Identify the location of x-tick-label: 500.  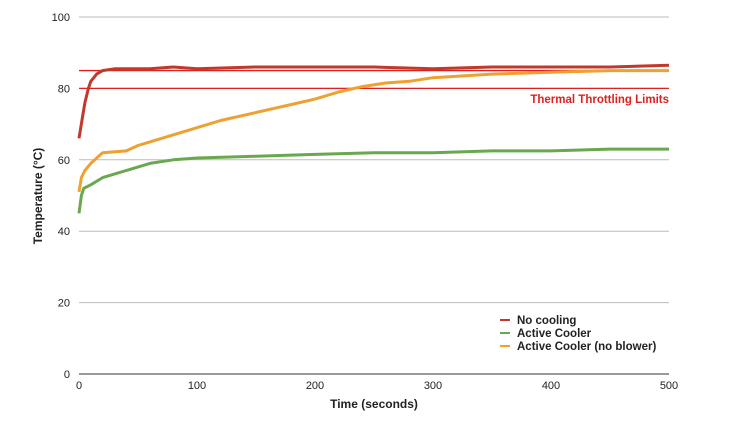
(669, 386).